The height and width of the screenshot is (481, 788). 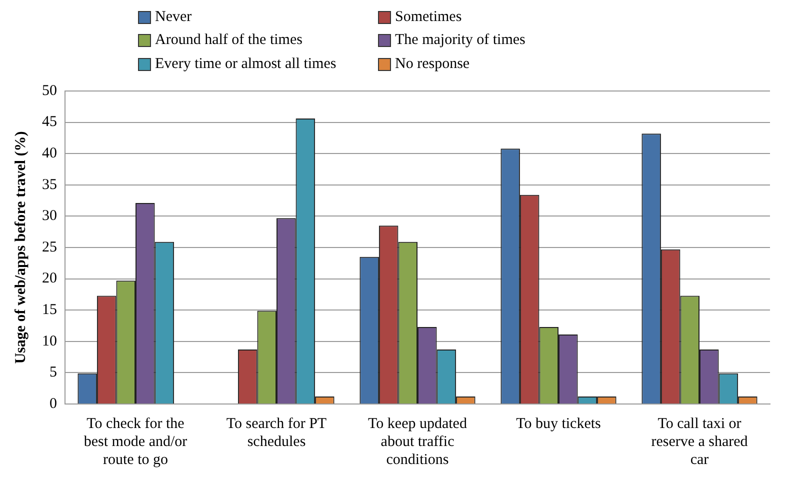 What do you see at coordinates (49, 247) in the screenshot?
I see `y-tick-label: 25` at bounding box center [49, 247].